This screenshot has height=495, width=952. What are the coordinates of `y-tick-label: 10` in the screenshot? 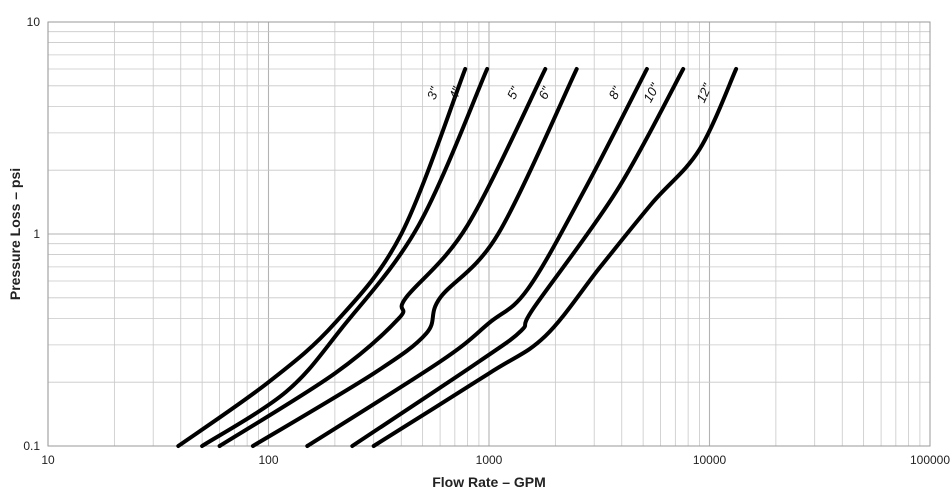 It's located at (34, 22).